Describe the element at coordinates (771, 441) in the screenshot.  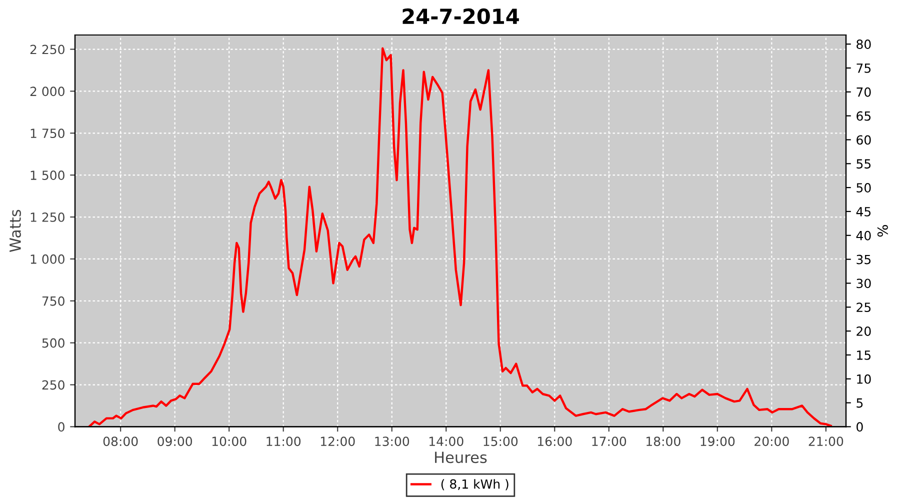
I see `x-tick-label: 20:00` at that location.